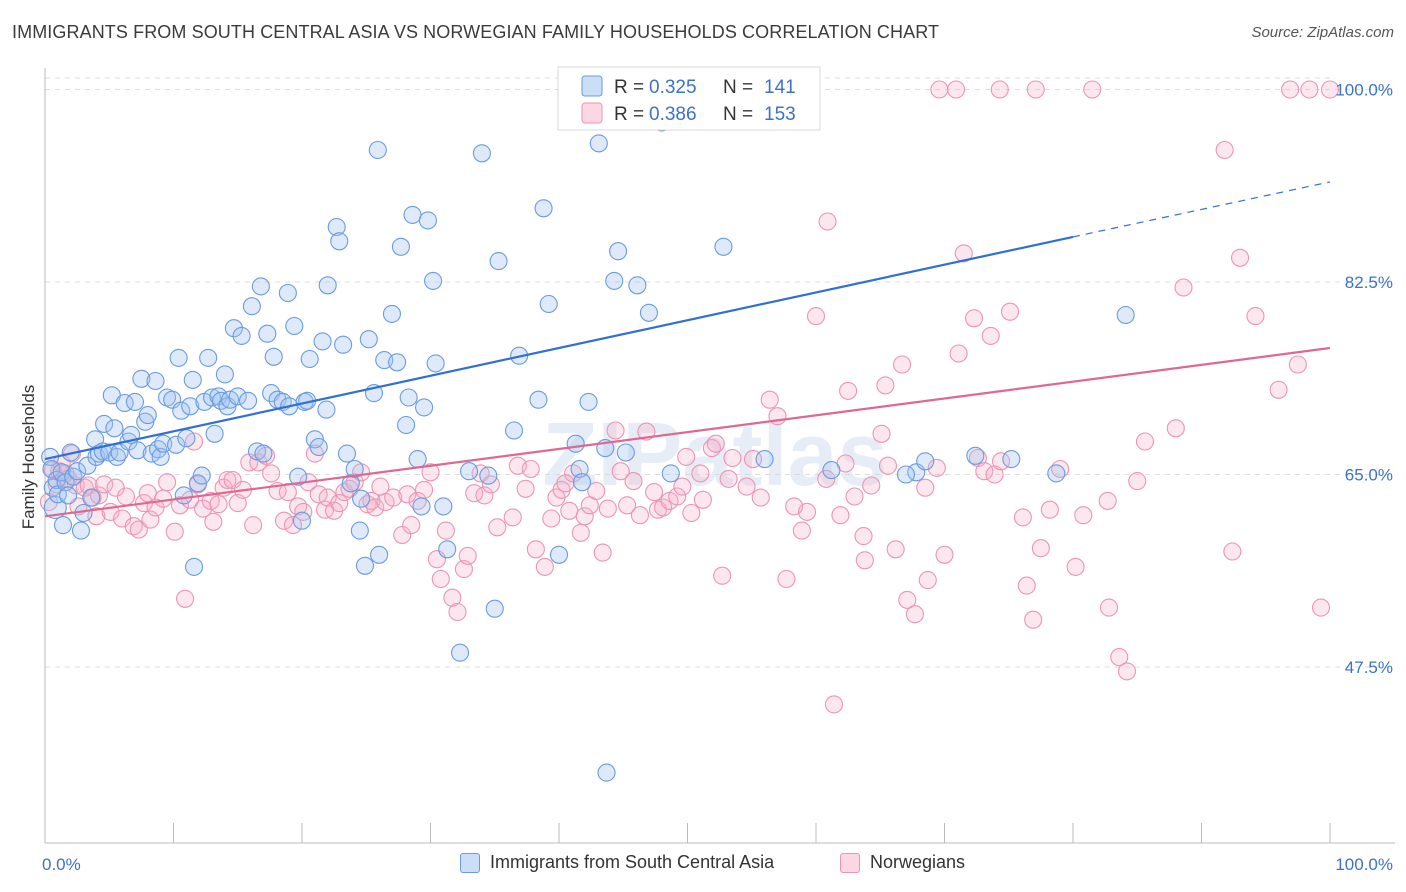  What do you see at coordinates (632, 862) in the screenshot?
I see `legend-label-immigrants: Immigrants from South Central Asia` at bounding box center [632, 862].